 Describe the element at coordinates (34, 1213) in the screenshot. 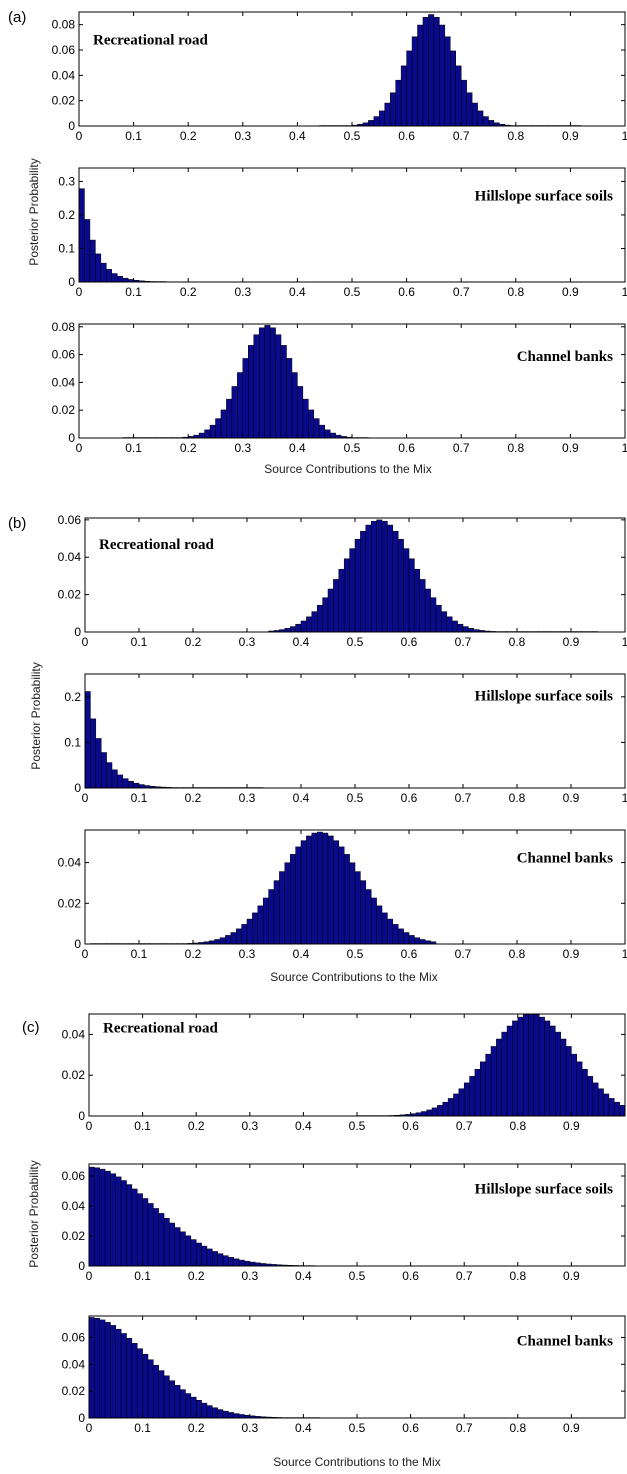

I see `y-axis-title-c: Posterior Probability` at that location.